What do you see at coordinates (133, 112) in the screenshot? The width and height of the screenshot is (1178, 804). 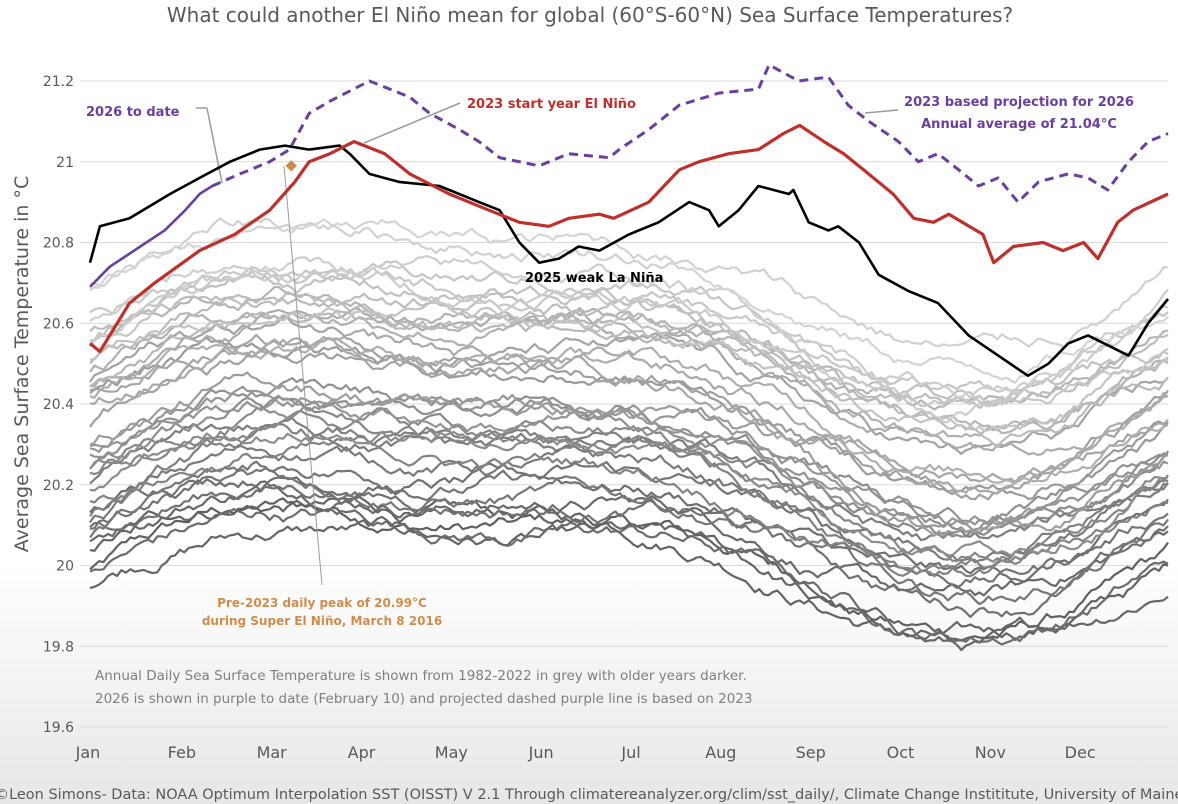 I see `annotation-2026-to-date: 2026 to date` at bounding box center [133, 112].